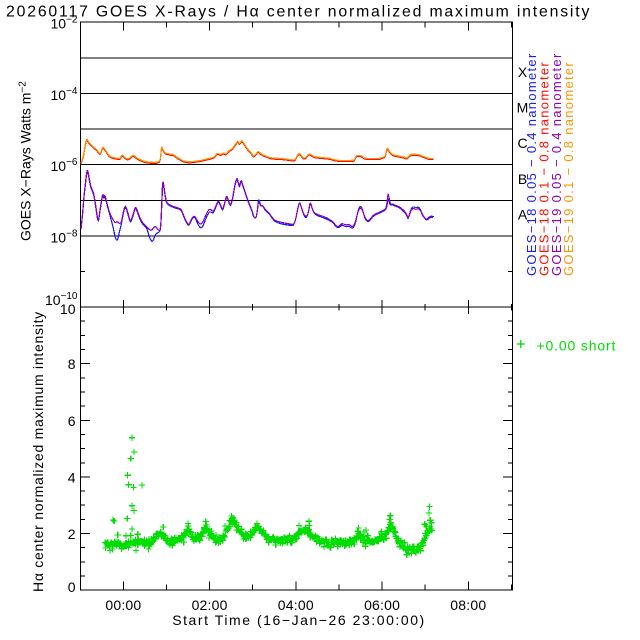 The width and height of the screenshot is (640, 640). Describe the element at coordinates (72, 421) in the screenshot. I see `svg-text: 6` at that location.